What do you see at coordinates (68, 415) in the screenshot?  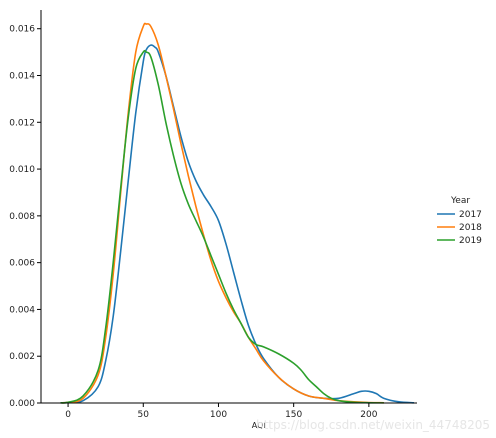 I see `x-tick-label: 0` at bounding box center [68, 415].